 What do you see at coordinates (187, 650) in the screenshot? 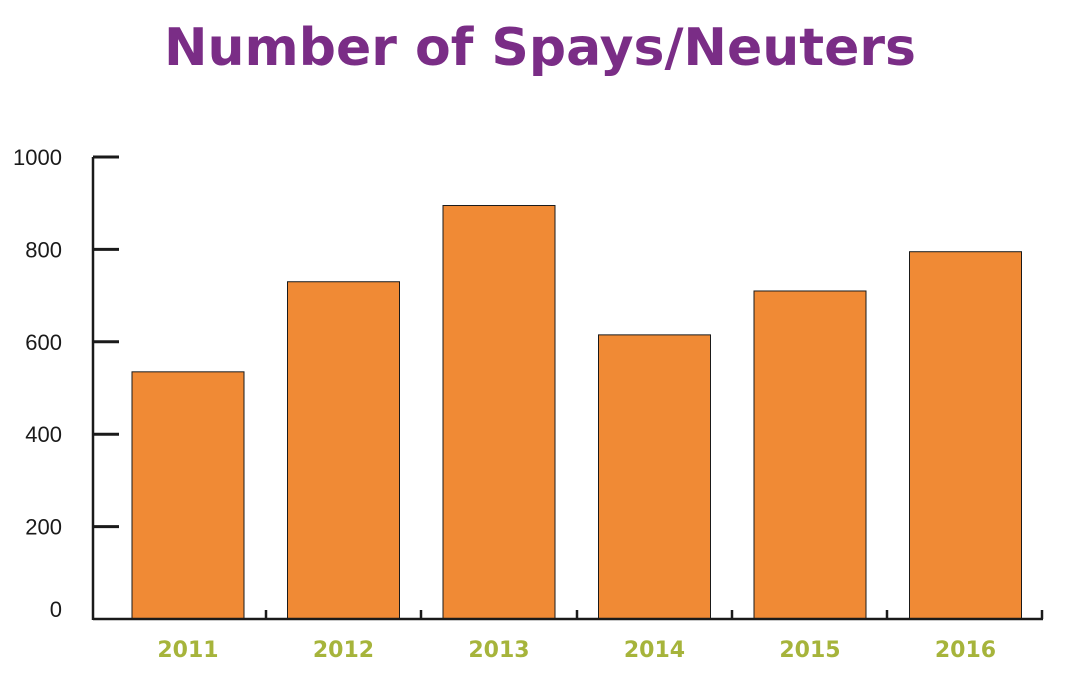
I see `x-tick-label-2011: 2011` at bounding box center [187, 650].